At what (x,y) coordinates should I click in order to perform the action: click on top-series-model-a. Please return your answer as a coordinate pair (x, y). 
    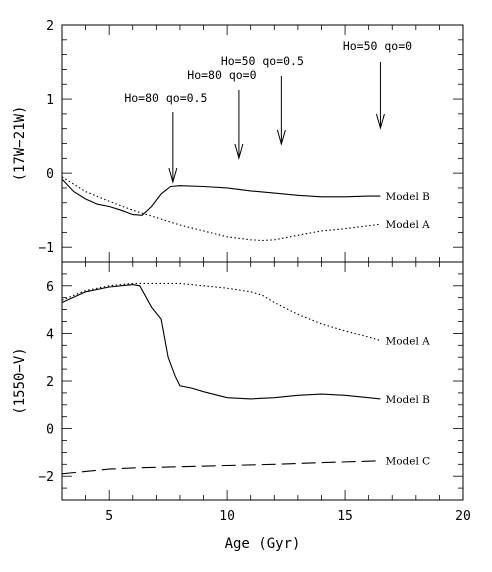
    Looking at the image, I should click on (221, 209).